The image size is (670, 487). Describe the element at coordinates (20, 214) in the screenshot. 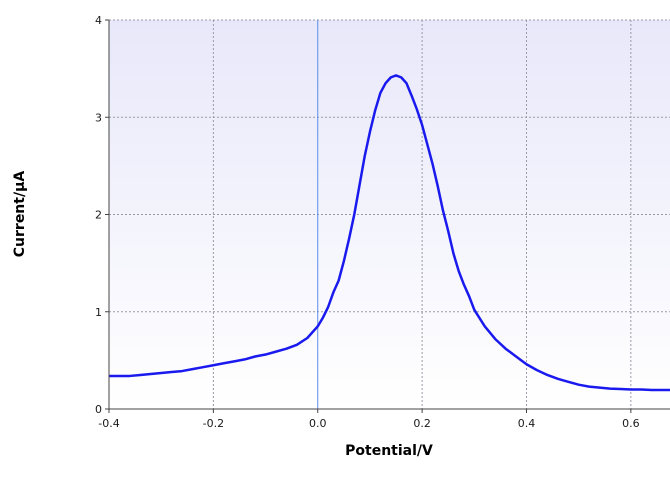

I see `y-axis-title: Current/μA` at that location.